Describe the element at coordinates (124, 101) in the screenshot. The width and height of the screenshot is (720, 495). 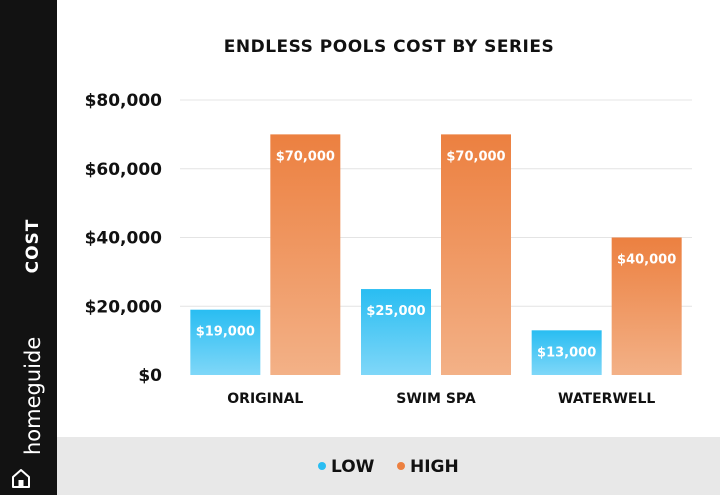
I see `y-tick-label: $80,000` at that location.